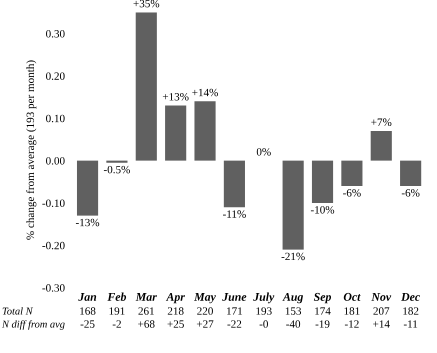 The image size is (437, 353). Describe the element at coordinates (33, 325) in the screenshot. I see `text: N diff from avg` at that location.